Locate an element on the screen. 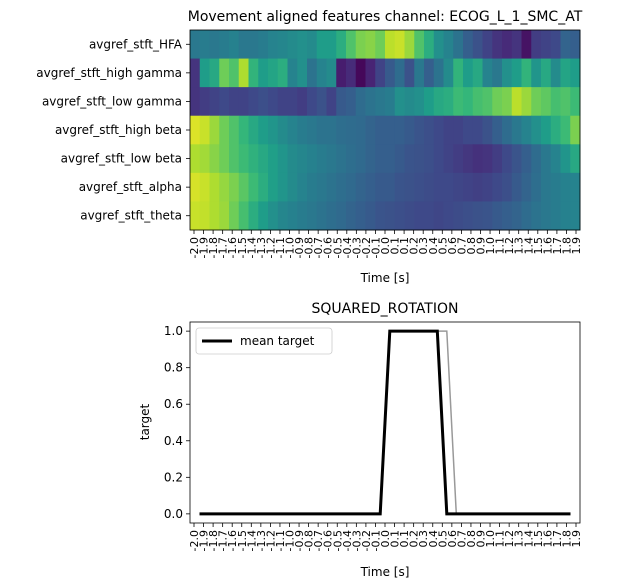  line-x-tick-label: 0.1 is located at coordinates (404, 539).